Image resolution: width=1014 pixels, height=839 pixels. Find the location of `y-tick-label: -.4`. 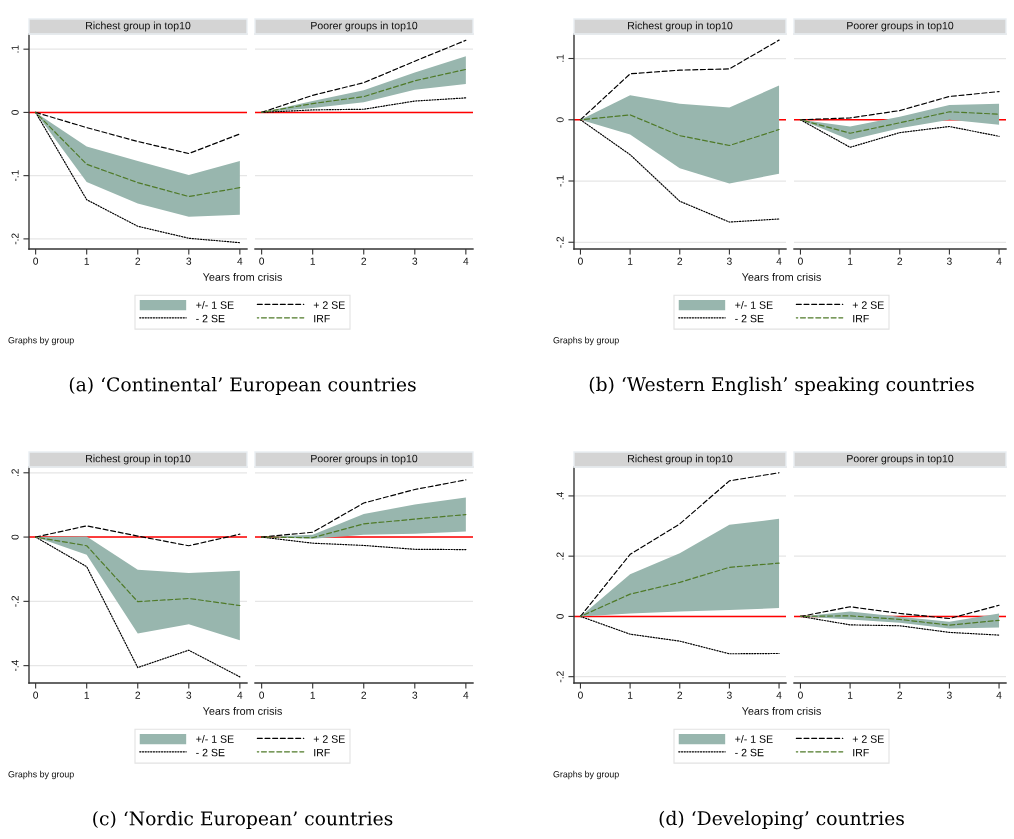

y-tick-label: -.4 is located at coordinates (15, 666).